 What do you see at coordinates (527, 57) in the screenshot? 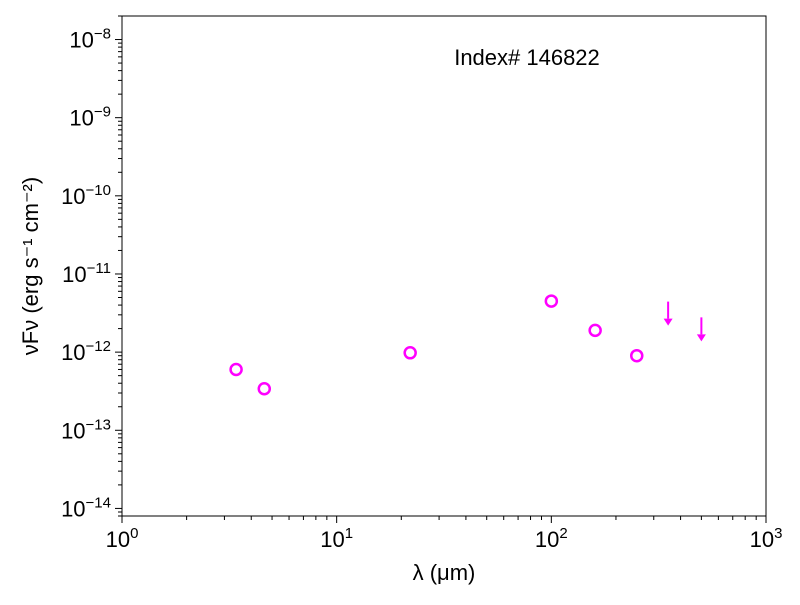
I see `index-annotation: Index# 146822` at bounding box center [527, 57].